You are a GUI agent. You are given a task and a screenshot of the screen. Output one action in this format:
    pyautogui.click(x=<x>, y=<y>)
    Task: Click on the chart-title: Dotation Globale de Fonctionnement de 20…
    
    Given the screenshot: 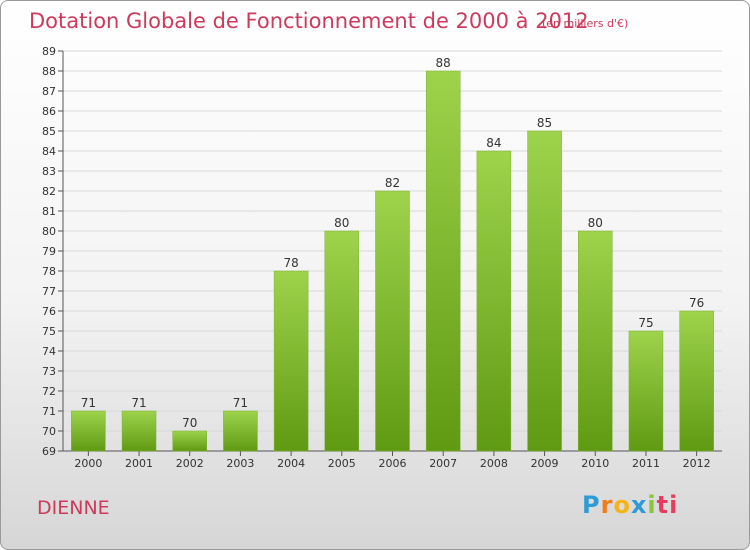 What is the action you would take?
    pyautogui.click(x=309, y=21)
    